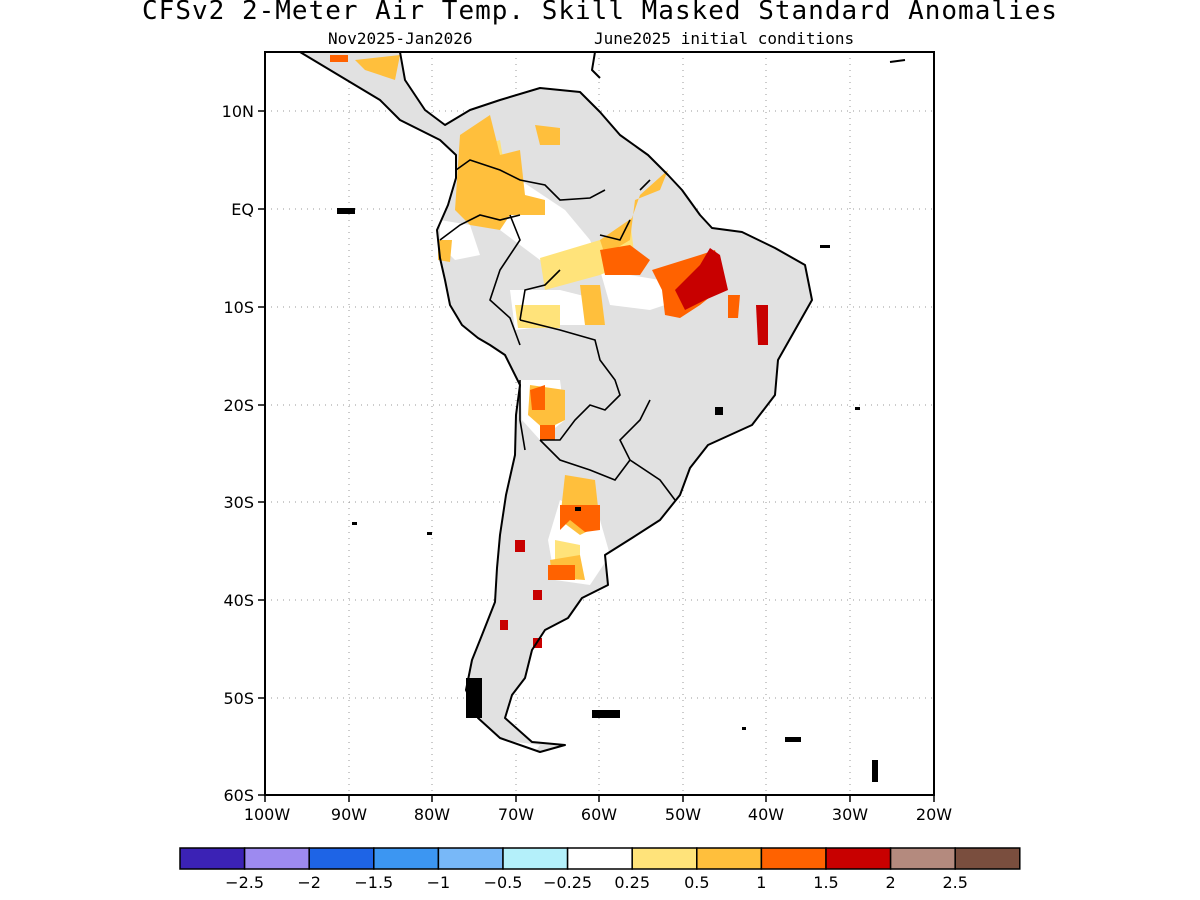  I want to click on lat-label: 10N, so click(238, 111).